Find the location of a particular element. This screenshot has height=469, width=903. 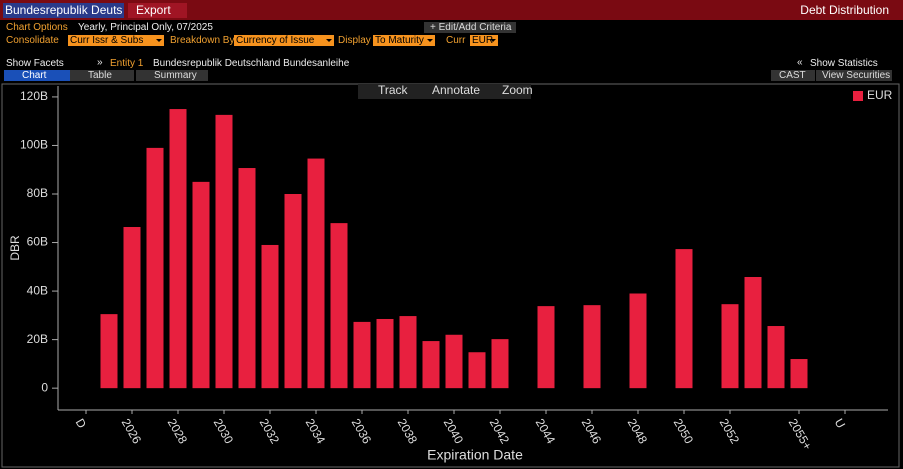

x-tick-label: 2044 is located at coordinates (546, 431).